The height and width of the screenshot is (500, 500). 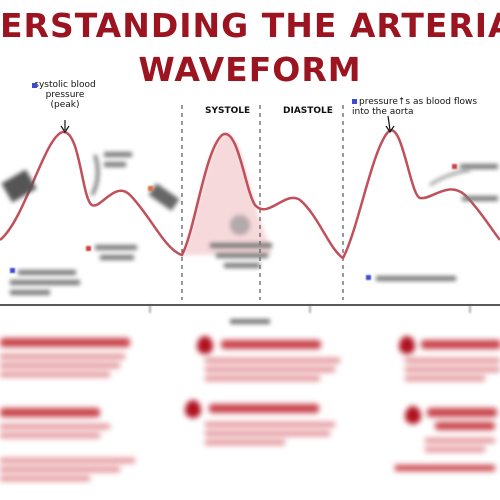 I want to click on systole-shaded-area, so click(x=227, y=194).